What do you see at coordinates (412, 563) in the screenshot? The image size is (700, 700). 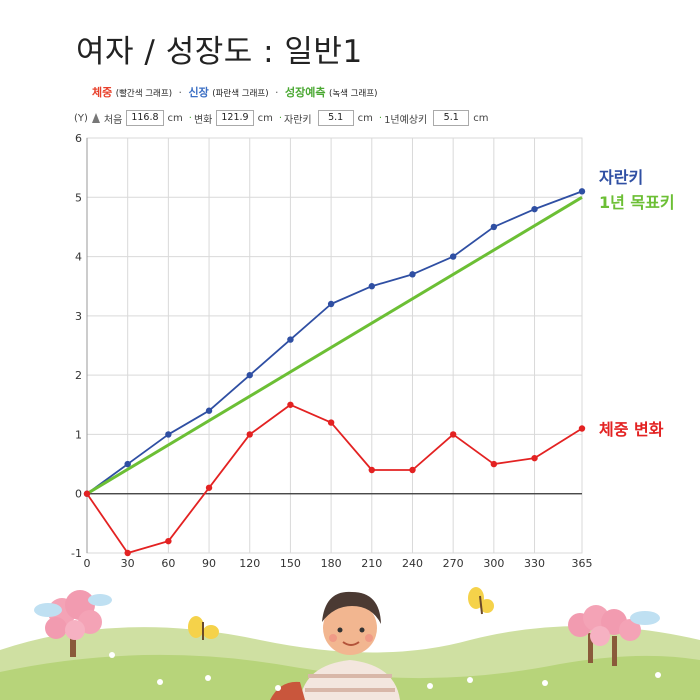 I see `x-tick-label: 240` at bounding box center [412, 563].